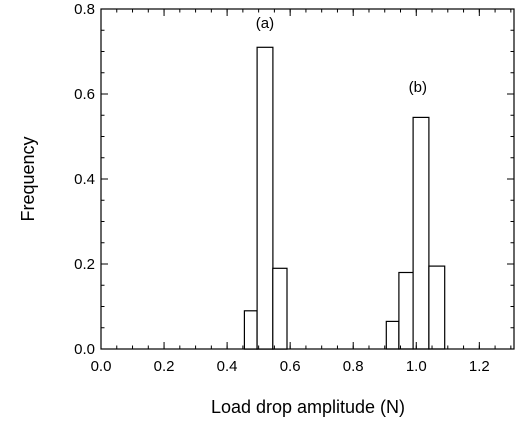  I want to click on y-tick-label: 0.0, so click(84, 349).